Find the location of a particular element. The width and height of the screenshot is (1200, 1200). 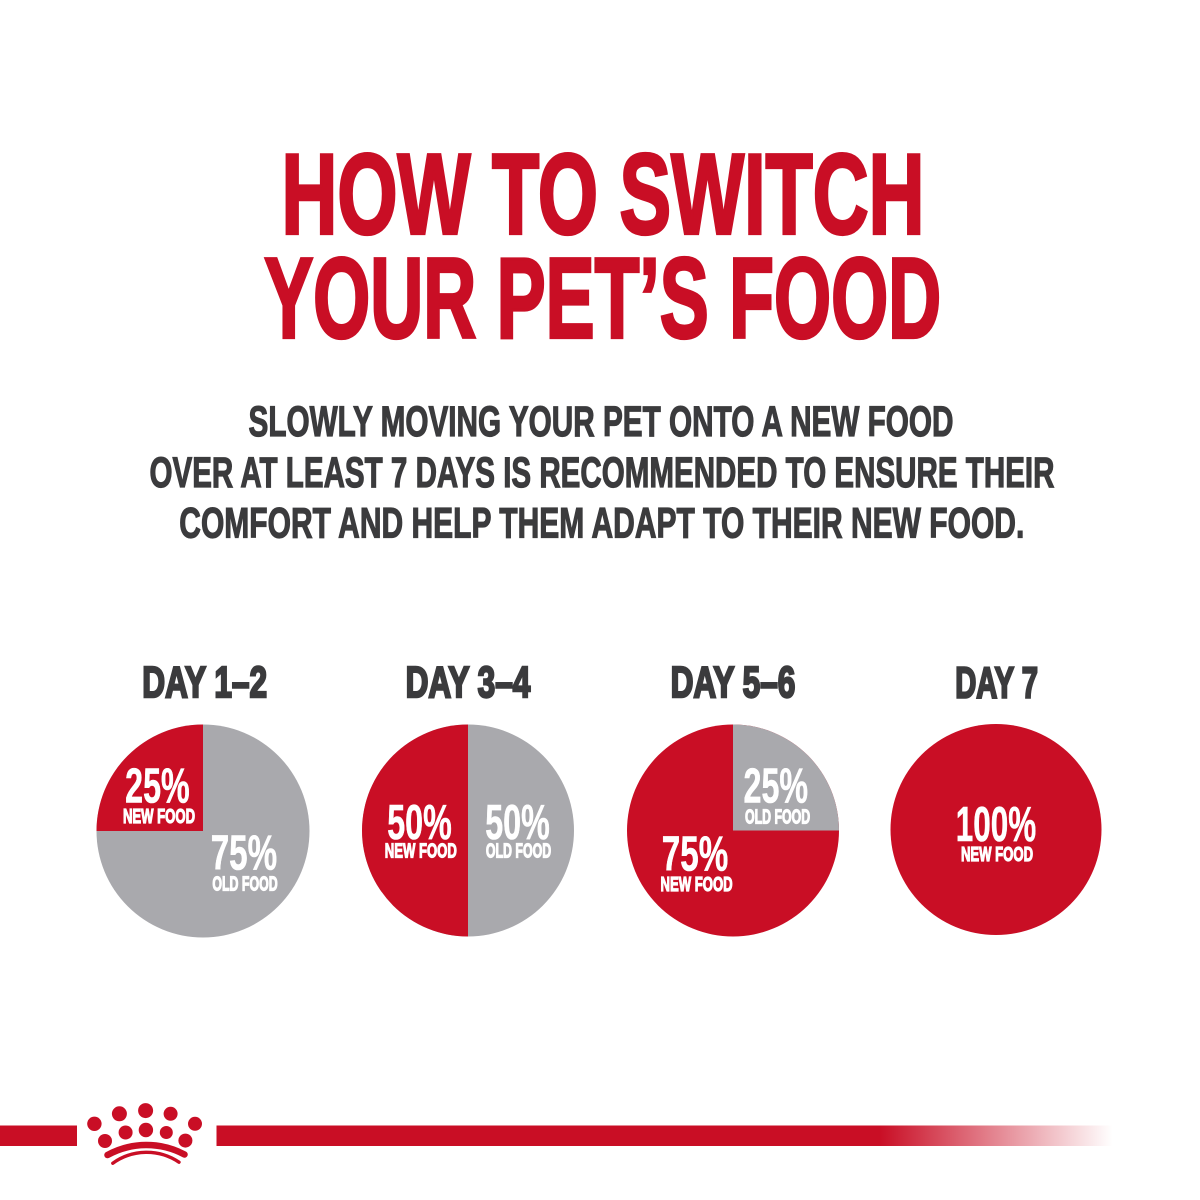

svg-text: YOUR PET’S FOOD is located at coordinates (602, 298).